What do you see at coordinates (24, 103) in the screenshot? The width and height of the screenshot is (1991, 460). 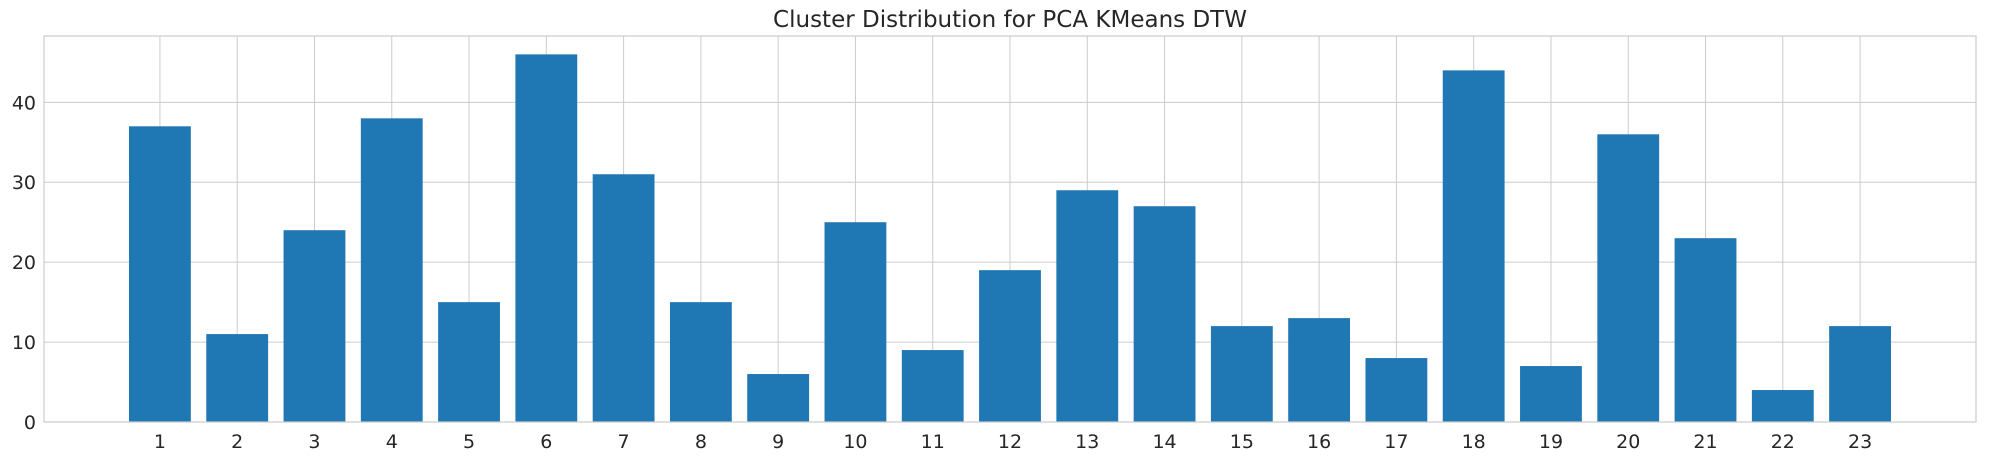 I see `y-tick-label: 40` at bounding box center [24, 103].